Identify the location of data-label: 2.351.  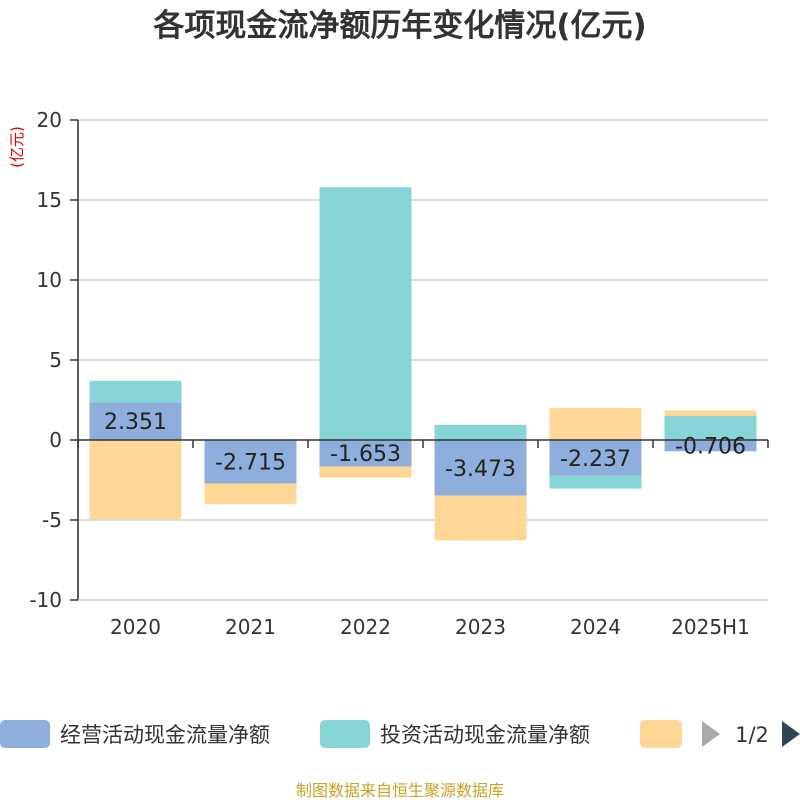
(135, 422).